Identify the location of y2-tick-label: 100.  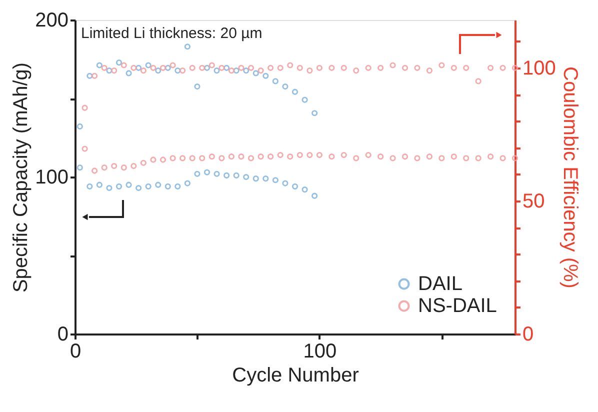
(539, 68).